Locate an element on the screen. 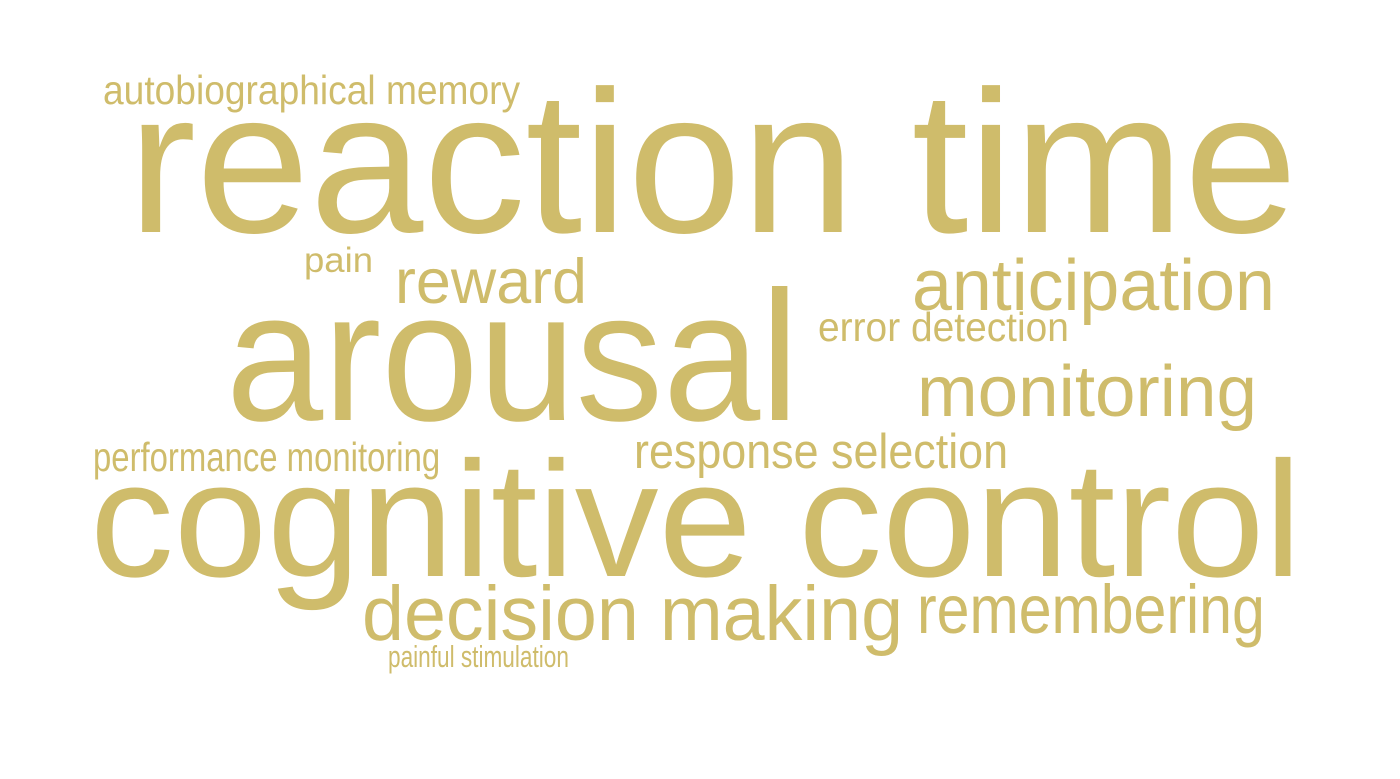 The width and height of the screenshot is (1400, 779). word-reward: reward is located at coordinates (491, 282).